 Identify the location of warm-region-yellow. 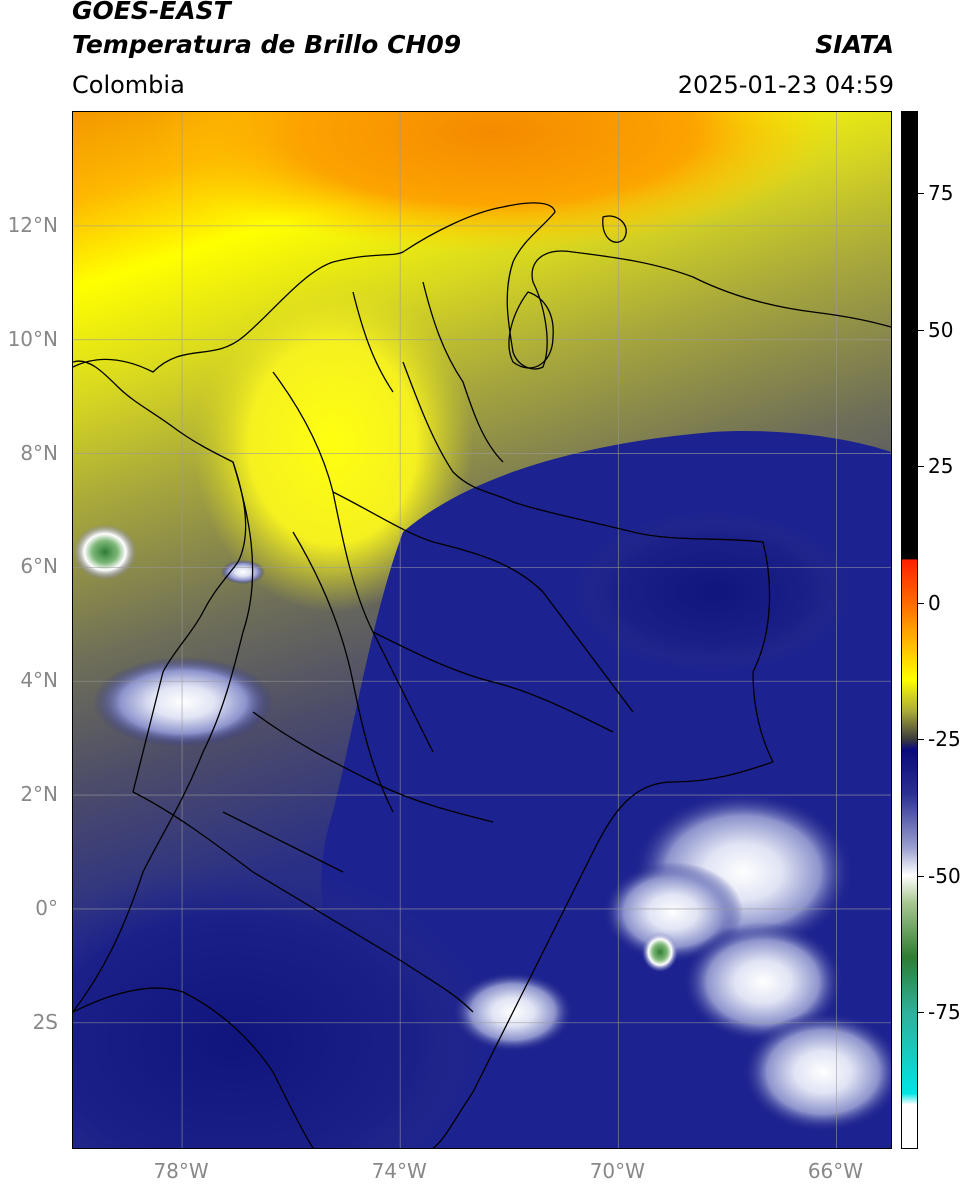
(333, 442).